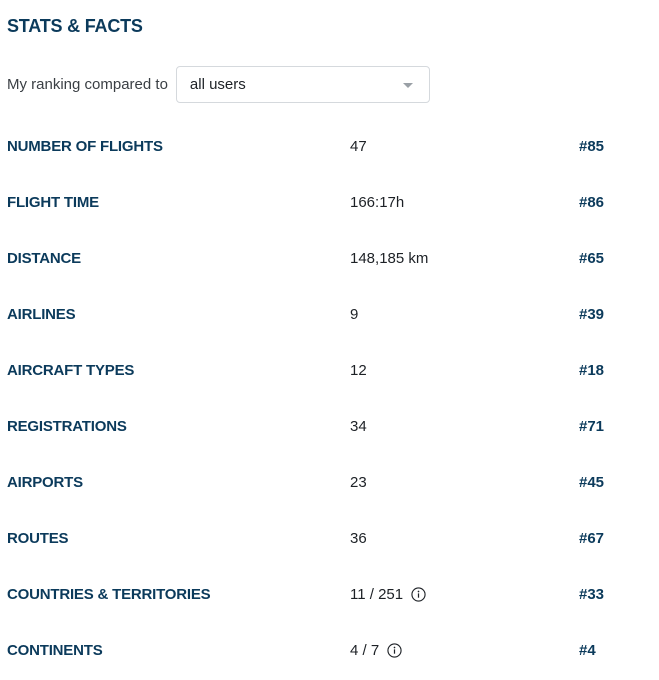 The height and width of the screenshot is (680, 659). I want to click on stat-row: COUNTRIES & TERRITORIES 11 / 251 #33, so click(329, 596).